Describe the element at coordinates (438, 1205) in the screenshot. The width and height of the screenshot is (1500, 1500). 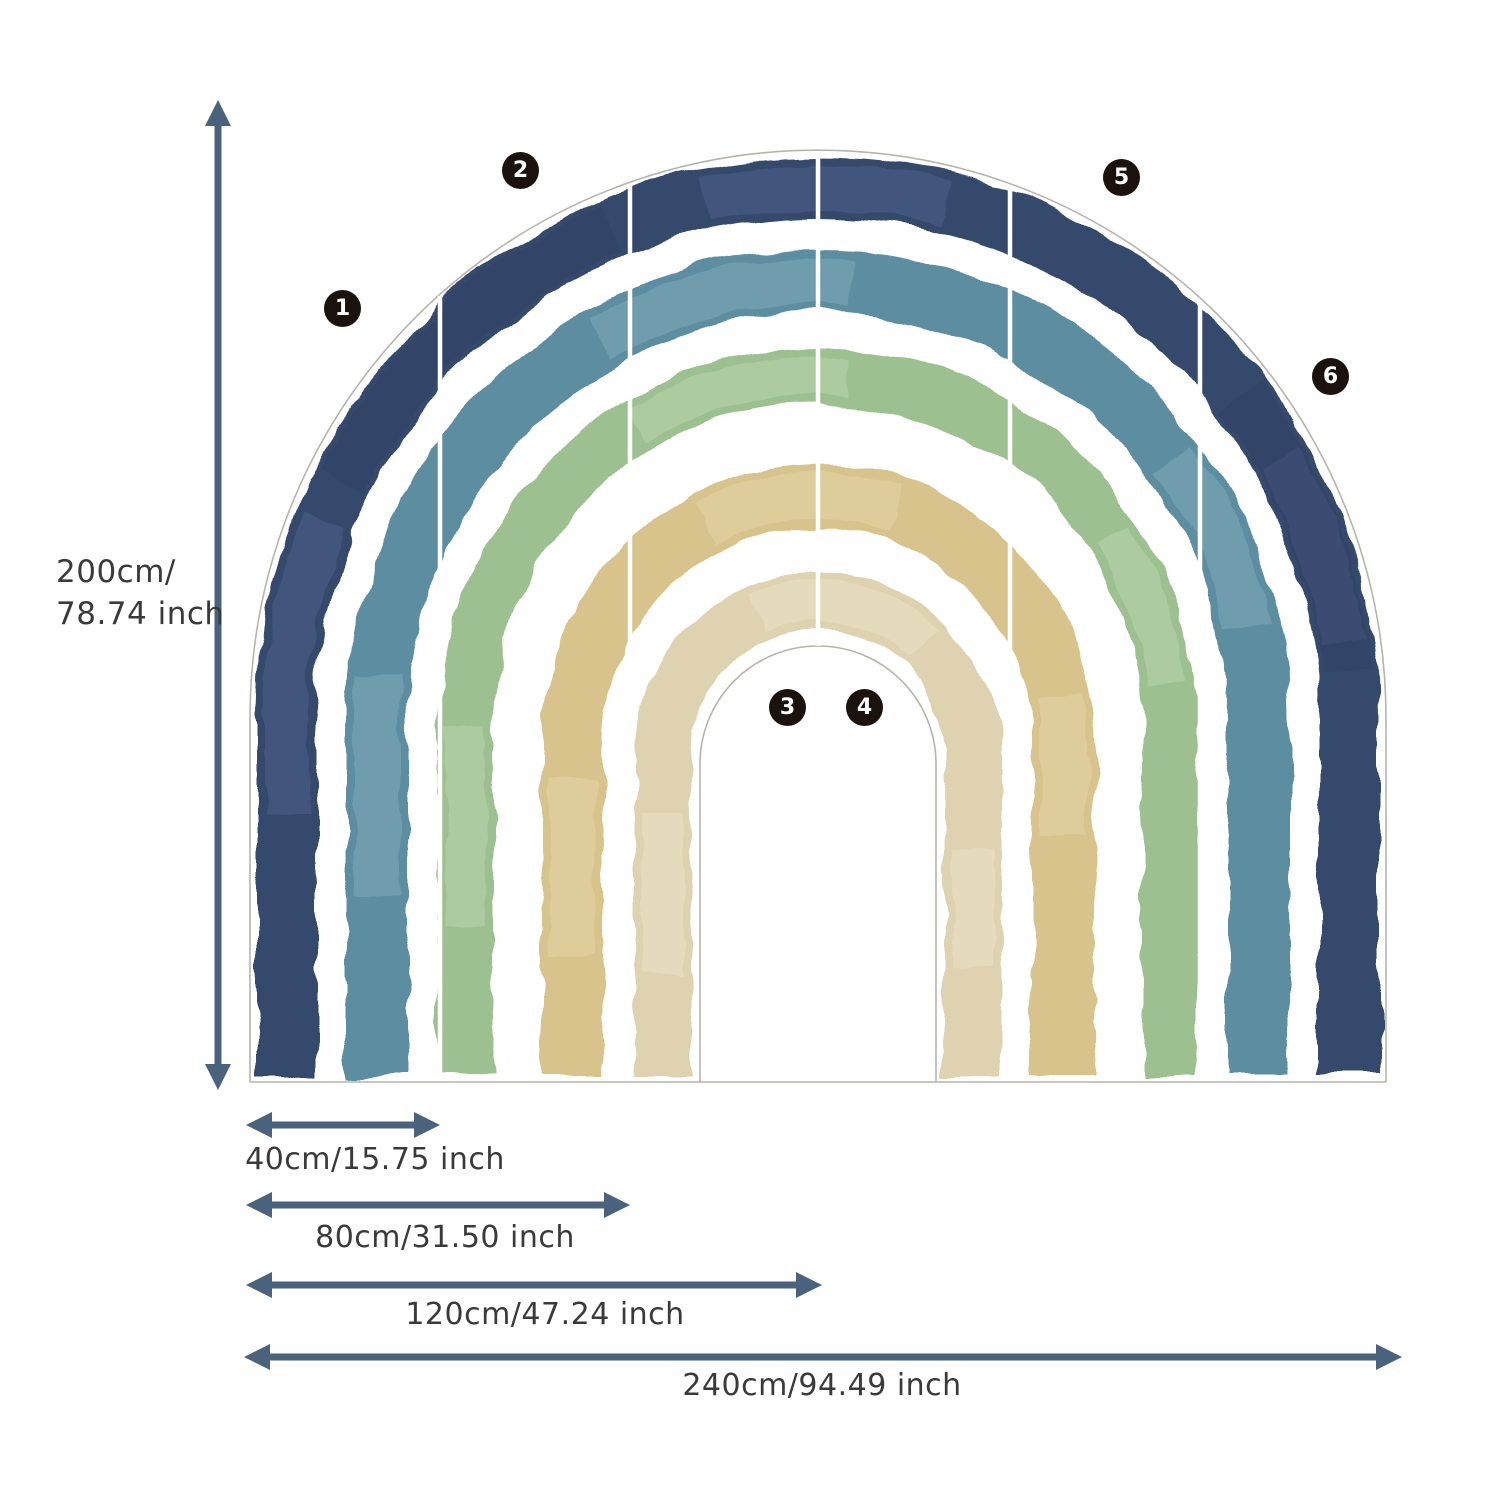
I see `width-arrow-80cm` at that location.